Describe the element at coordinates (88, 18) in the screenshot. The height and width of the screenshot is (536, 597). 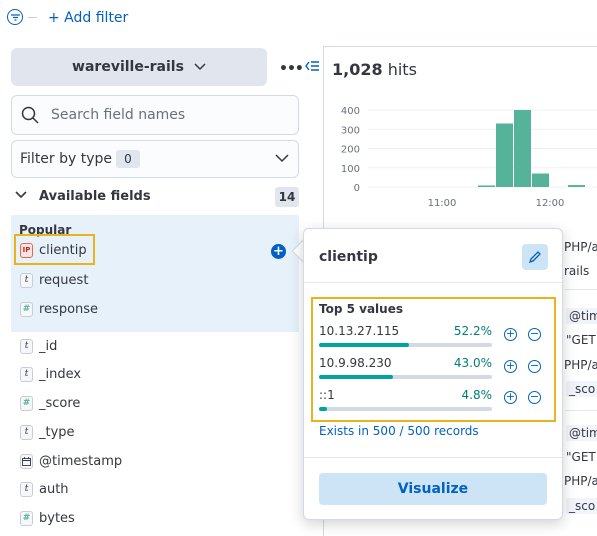
I see `add-filter-button: + Add filter` at that location.